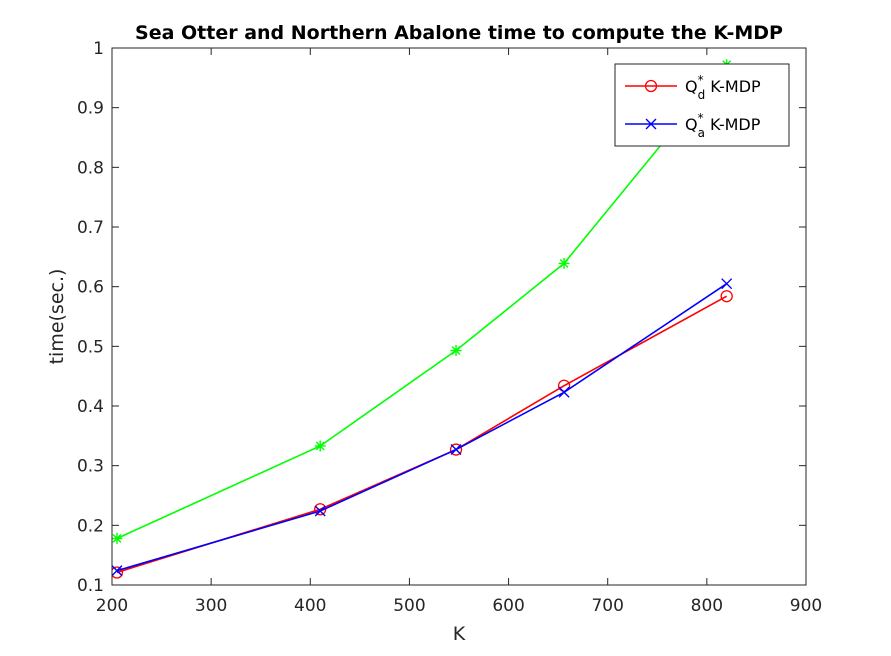 The height and width of the screenshot is (656, 891). I want to click on x-tick-label: 500, so click(409, 606).